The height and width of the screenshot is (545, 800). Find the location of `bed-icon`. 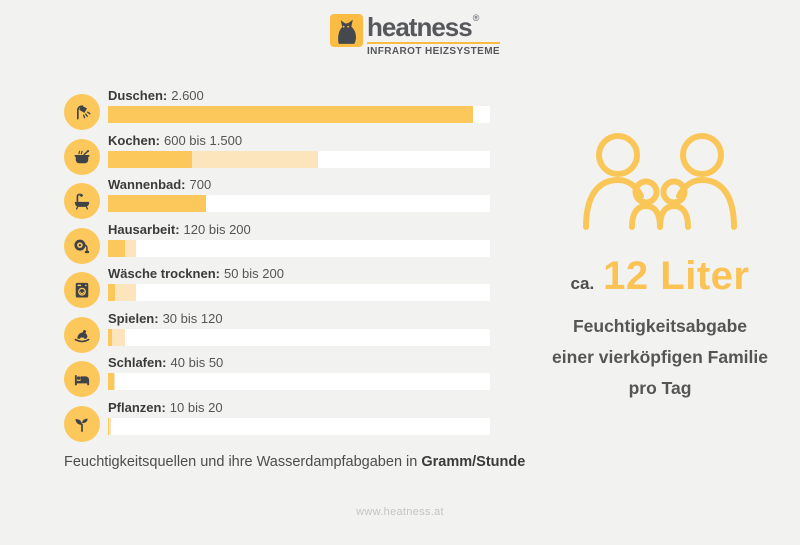

bed-icon is located at coordinates (82, 379).